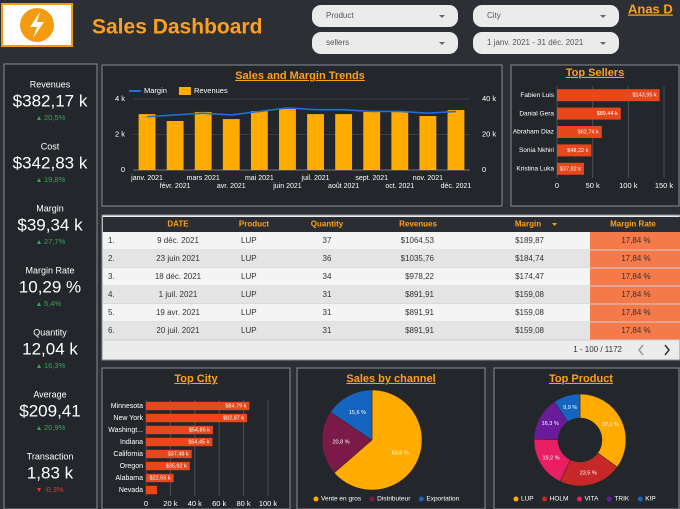 This screenshot has width=680, height=509. Describe the element at coordinates (155, 90) in the screenshot. I see `legend-label: Margin` at that location.